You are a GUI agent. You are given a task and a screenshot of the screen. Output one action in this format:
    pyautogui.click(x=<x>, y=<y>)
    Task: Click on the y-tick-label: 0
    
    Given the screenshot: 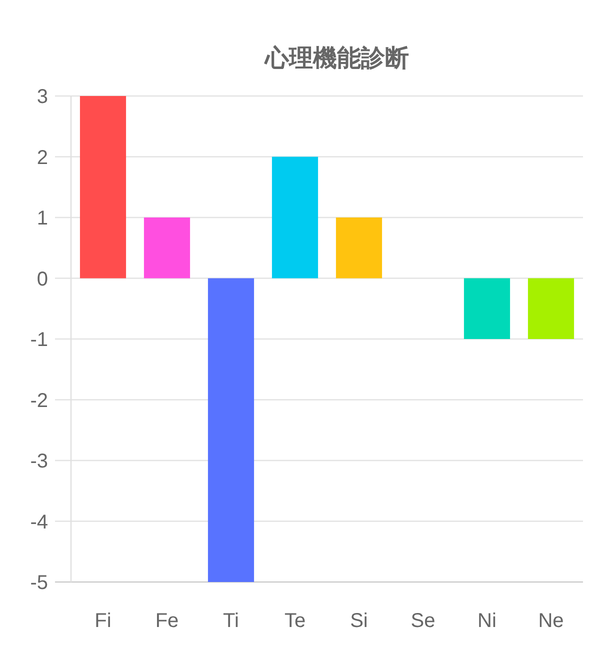 What is the action you would take?
    pyautogui.click(x=42, y=279)
    